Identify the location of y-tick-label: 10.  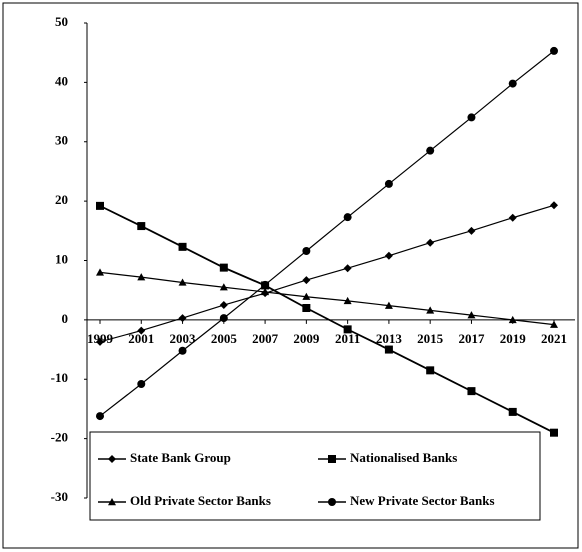
(61, 258).